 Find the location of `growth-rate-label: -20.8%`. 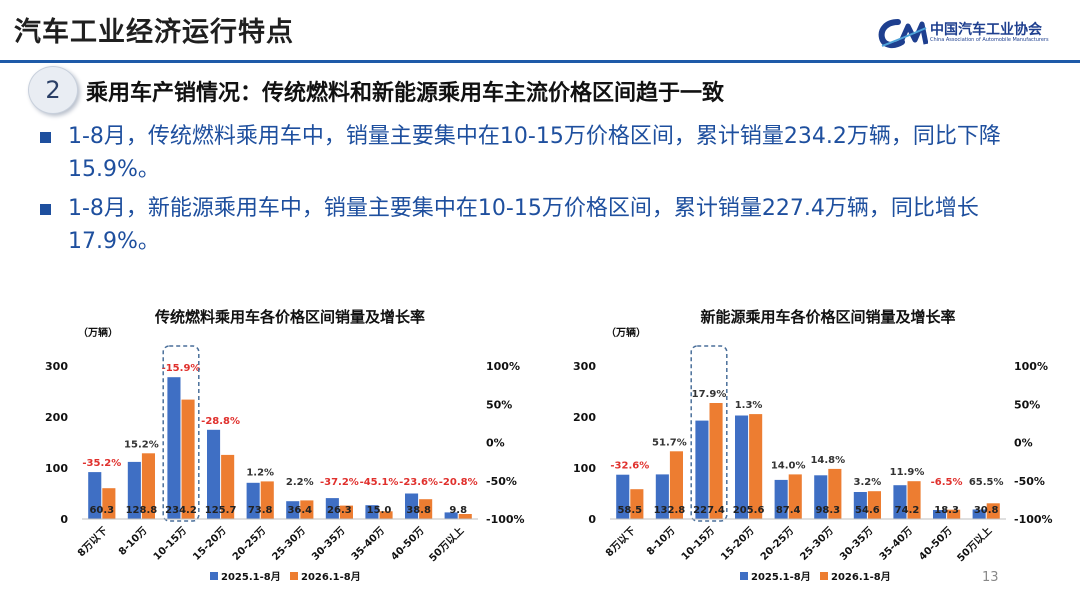

growth-rate-label: -20.8% is located at coordinates (458, 482).